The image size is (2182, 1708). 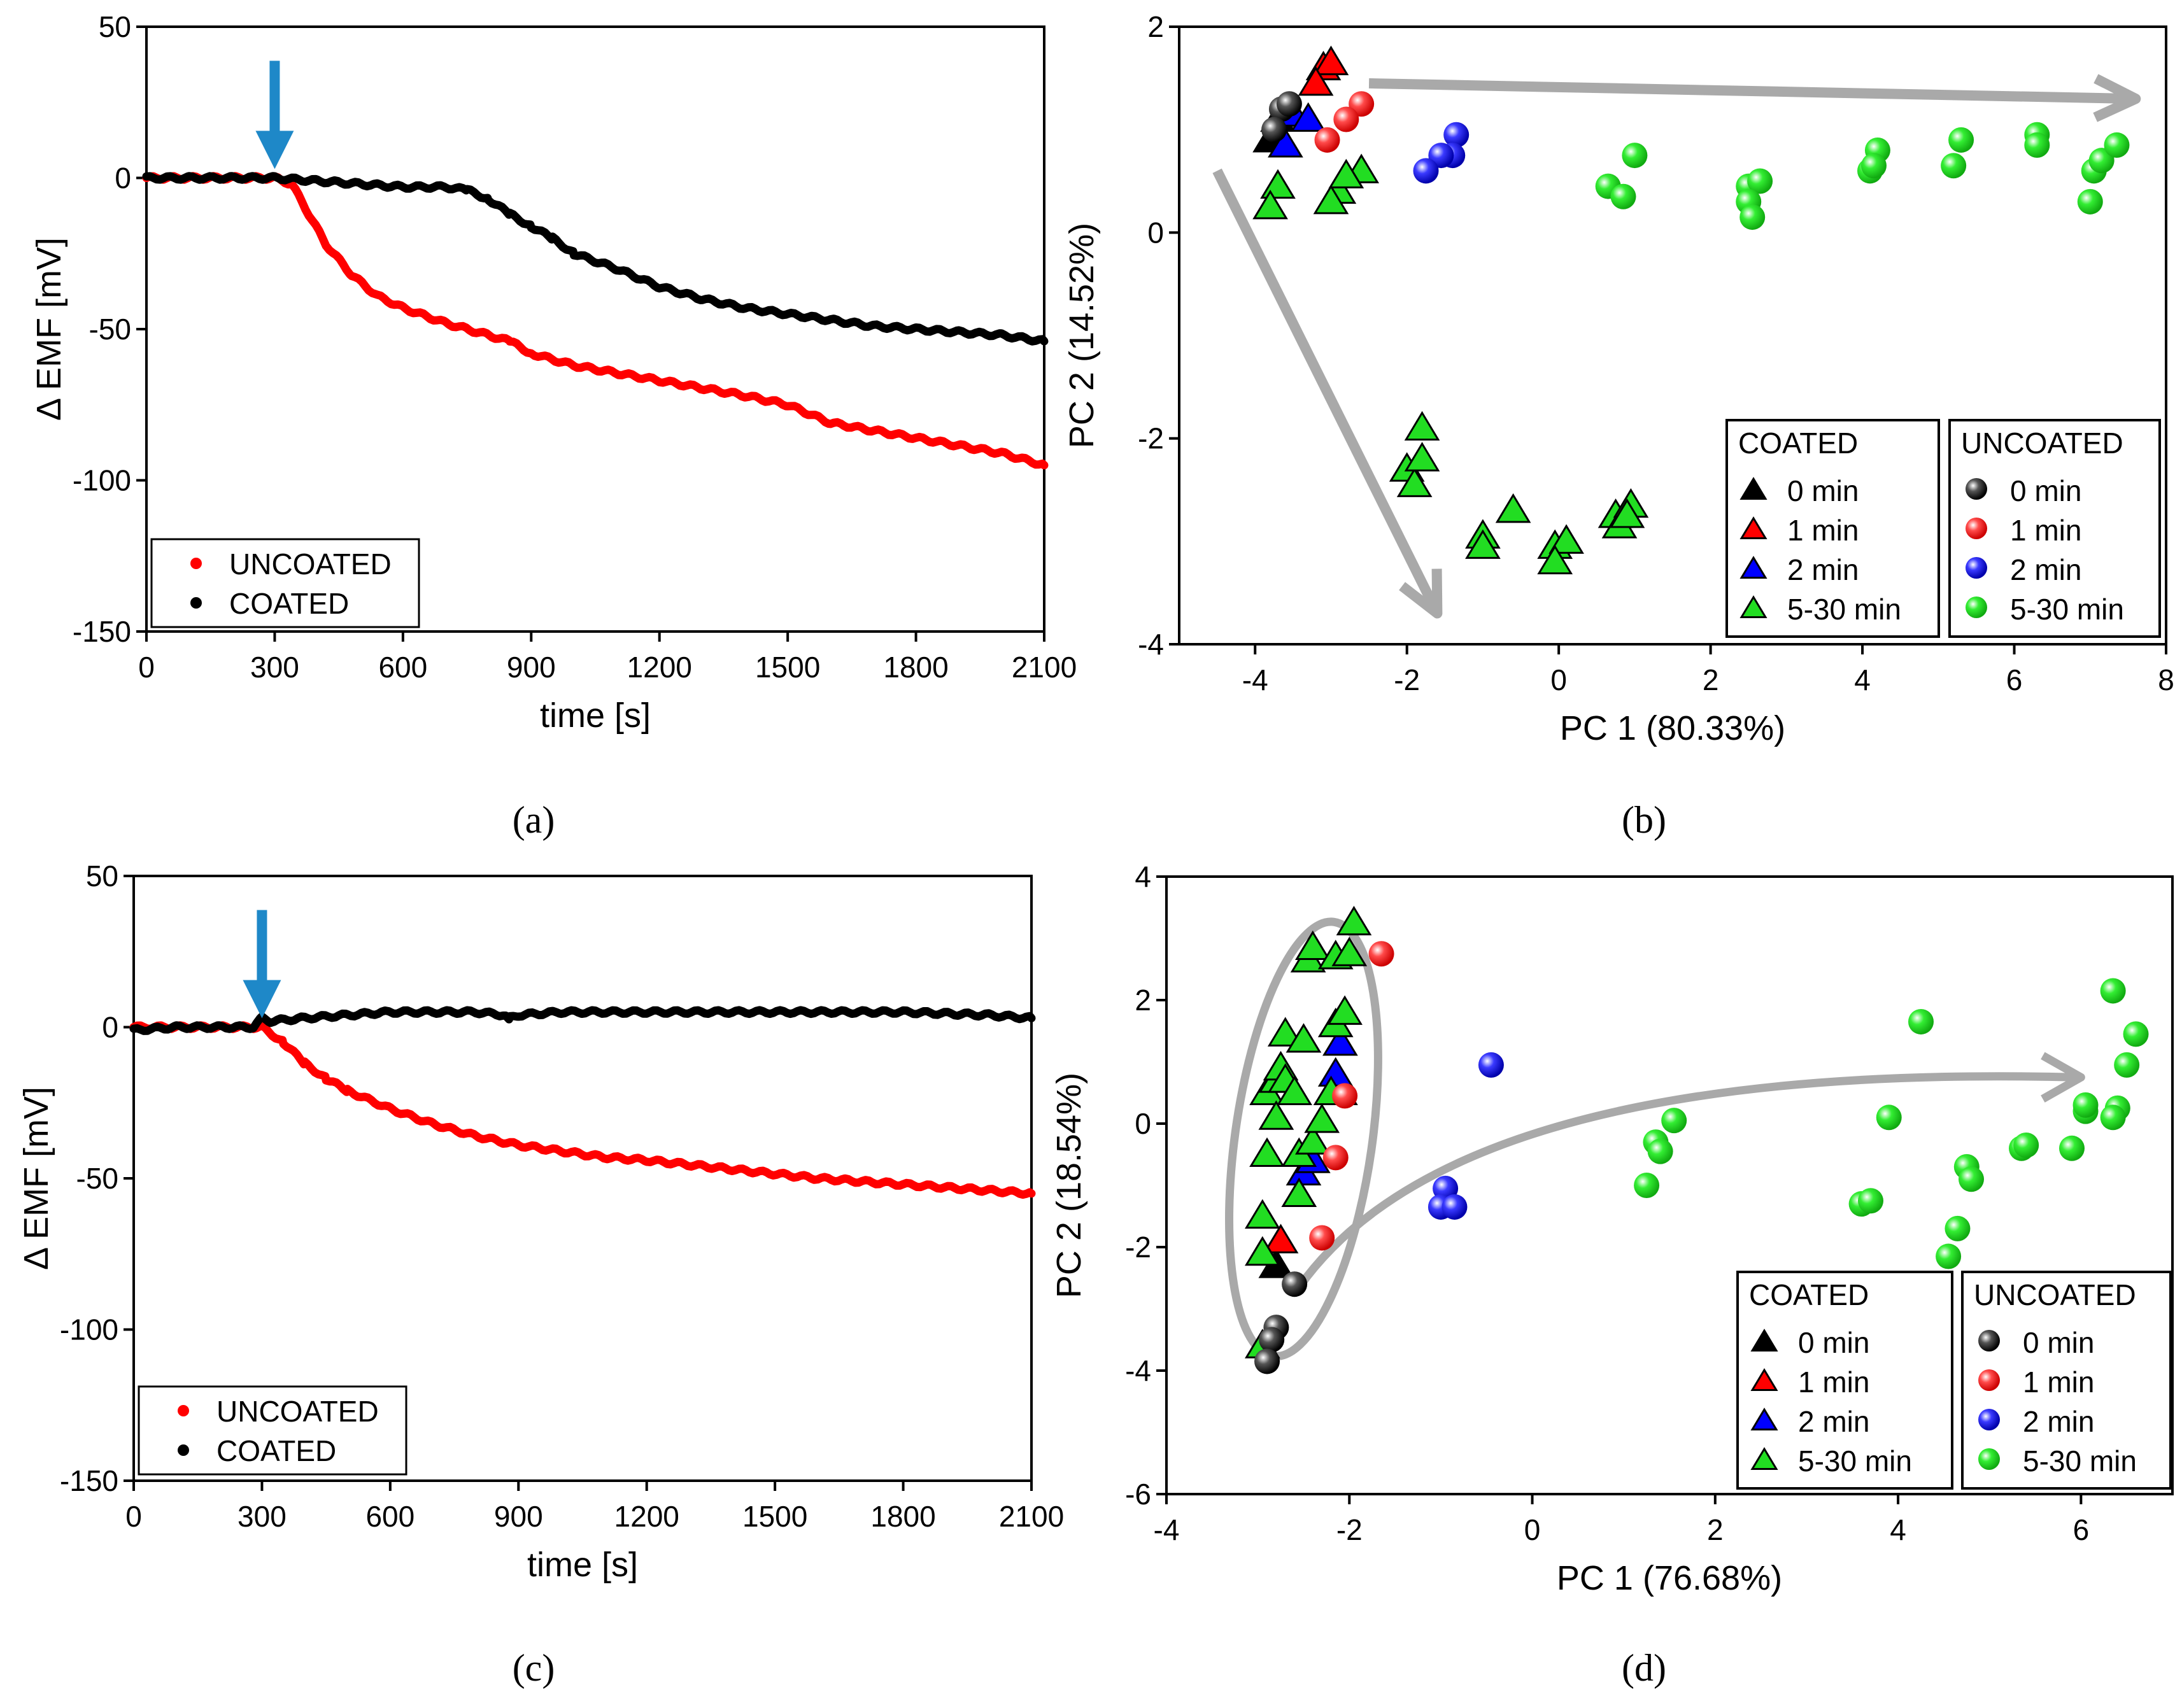 I want to click on x-tick-label: 6, so click(x=2014, y=679).